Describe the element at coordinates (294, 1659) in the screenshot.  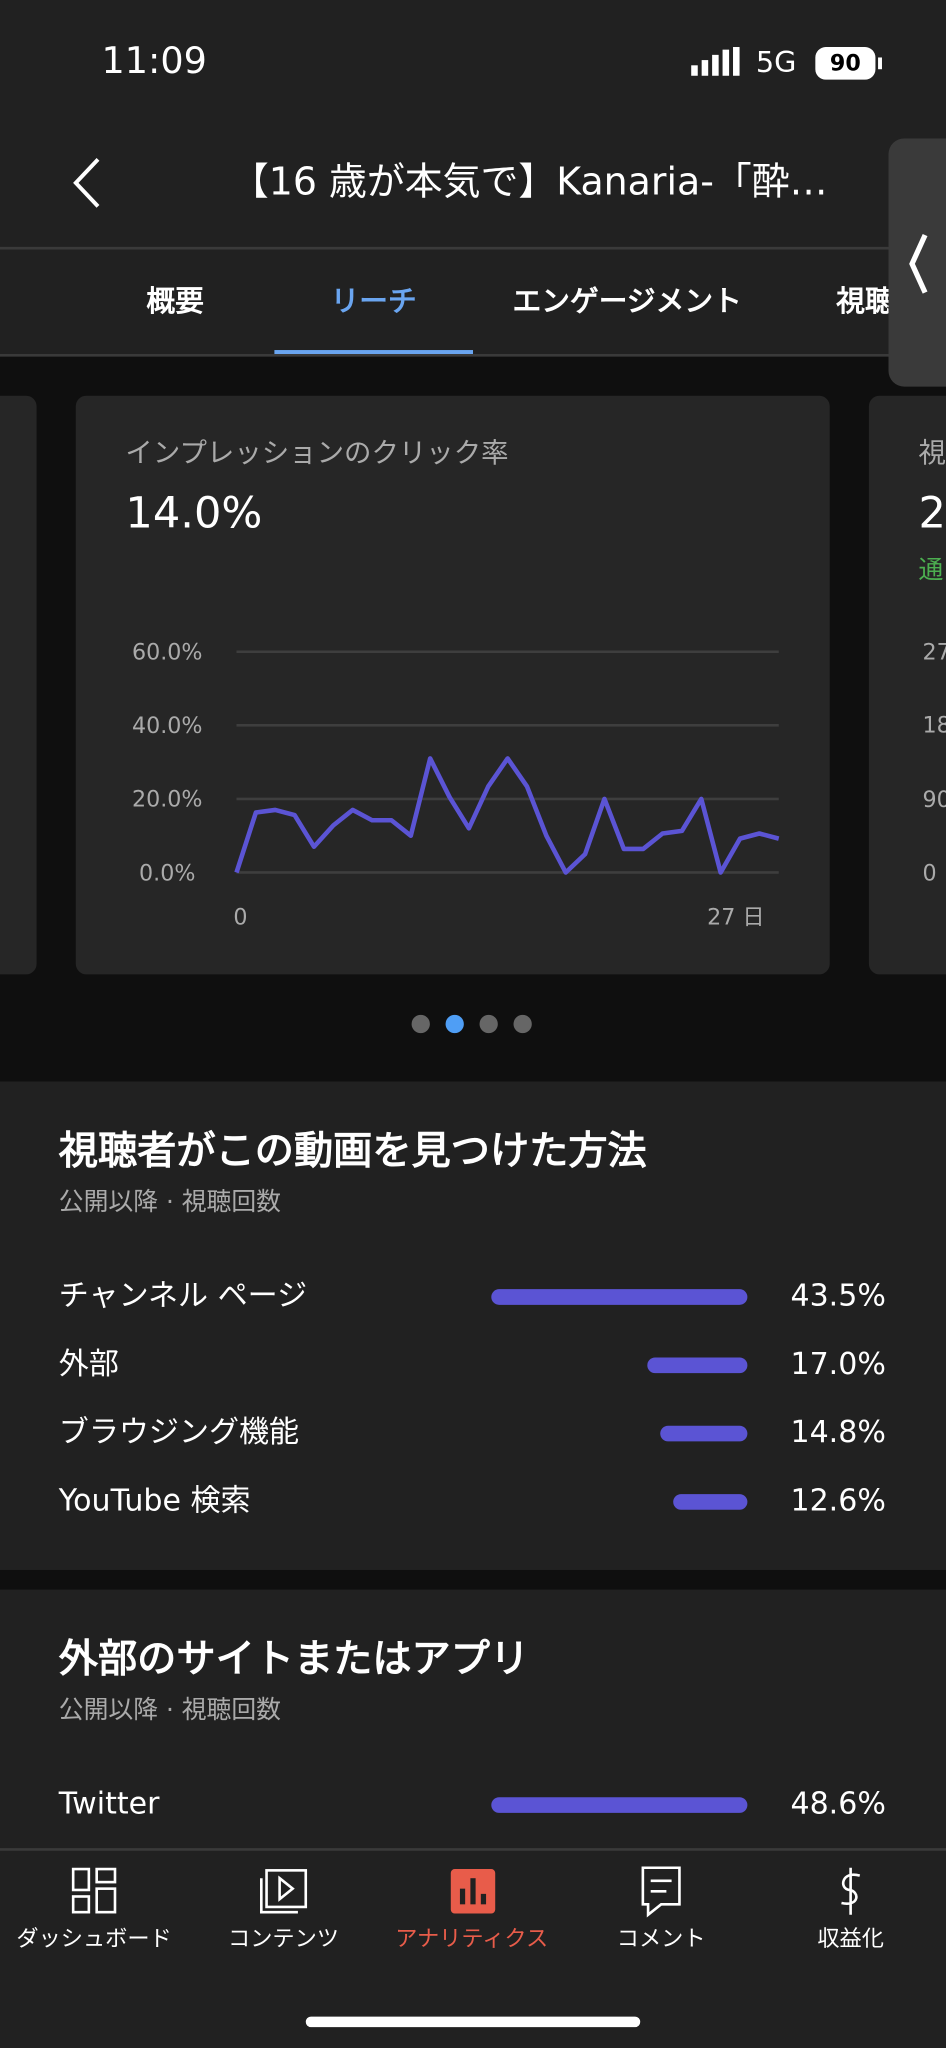
I see `section-title: 外部のサイトまたはアプリ` at that location.